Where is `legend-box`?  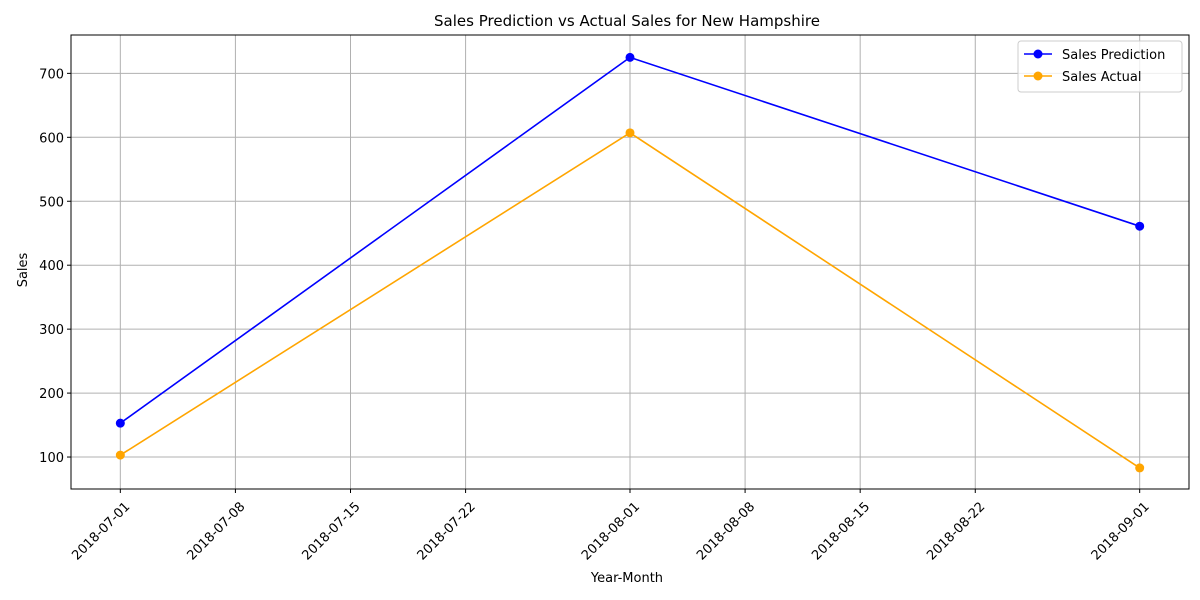 legend-box is located at coordinates (1100, 66).